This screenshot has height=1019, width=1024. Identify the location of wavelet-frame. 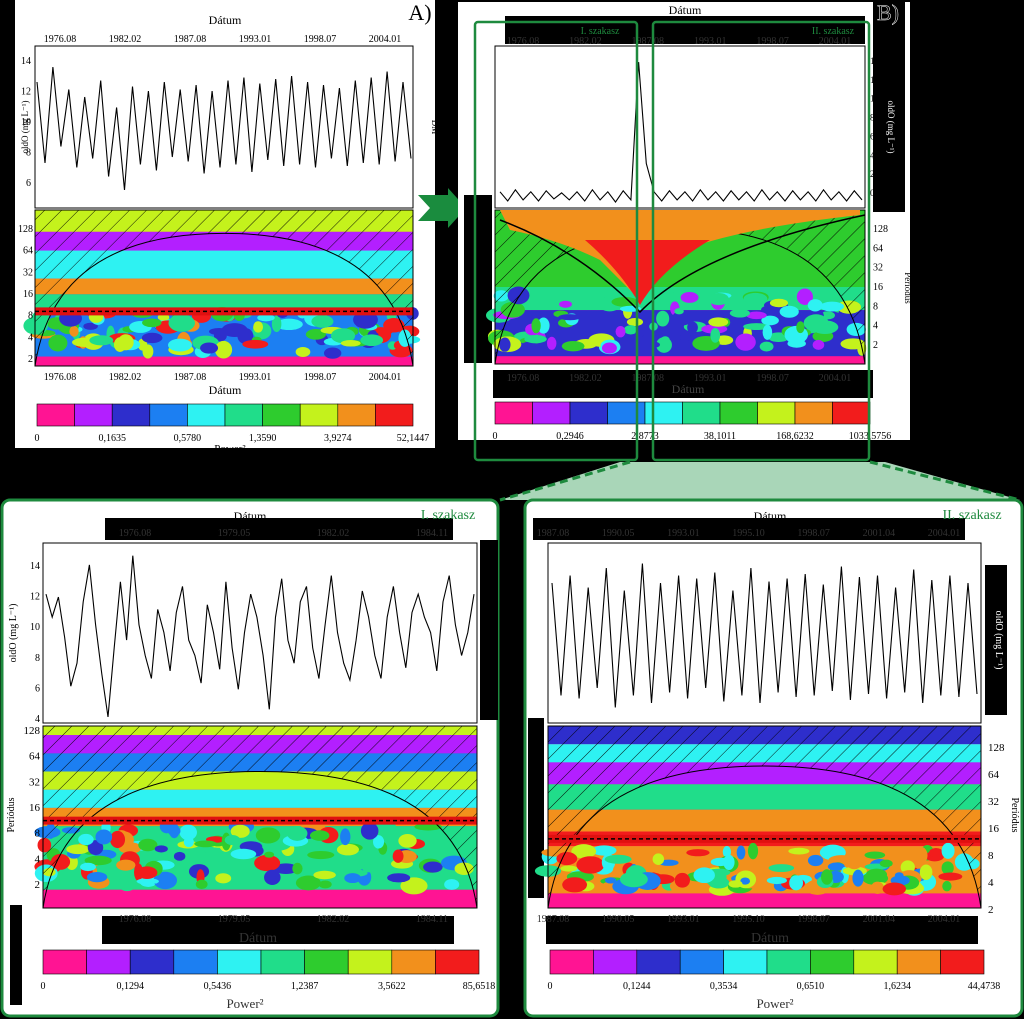
(260, 817).